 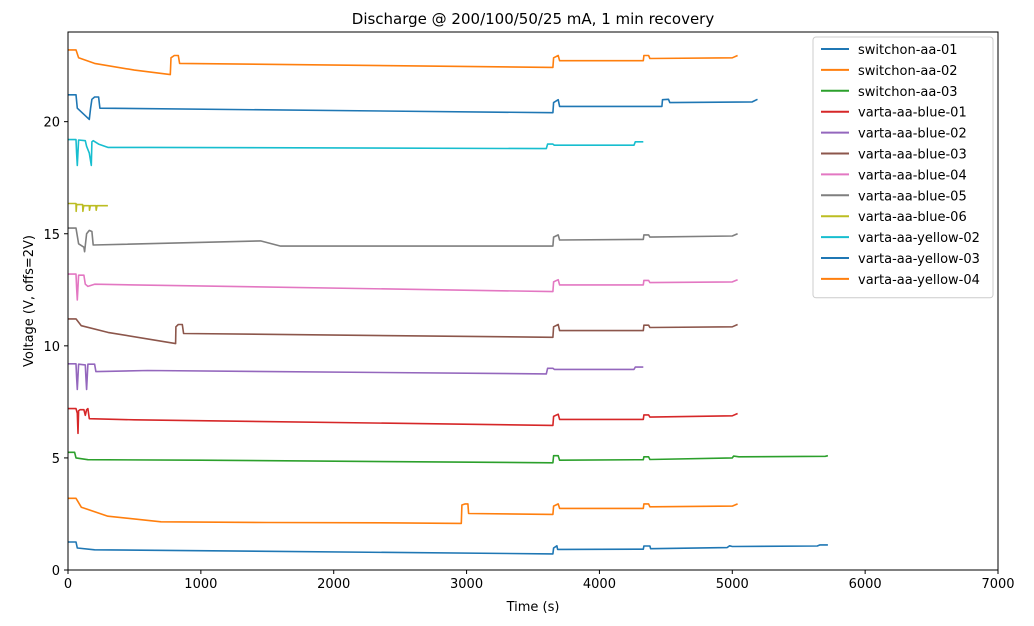 I want to click on x-tick-label: 3000, so click(x=466, y=584).